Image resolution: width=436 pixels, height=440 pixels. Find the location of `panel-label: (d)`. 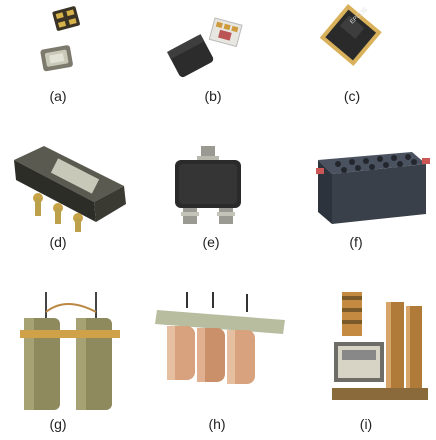

panel-label: (d) is located at coordinates (58, 242).